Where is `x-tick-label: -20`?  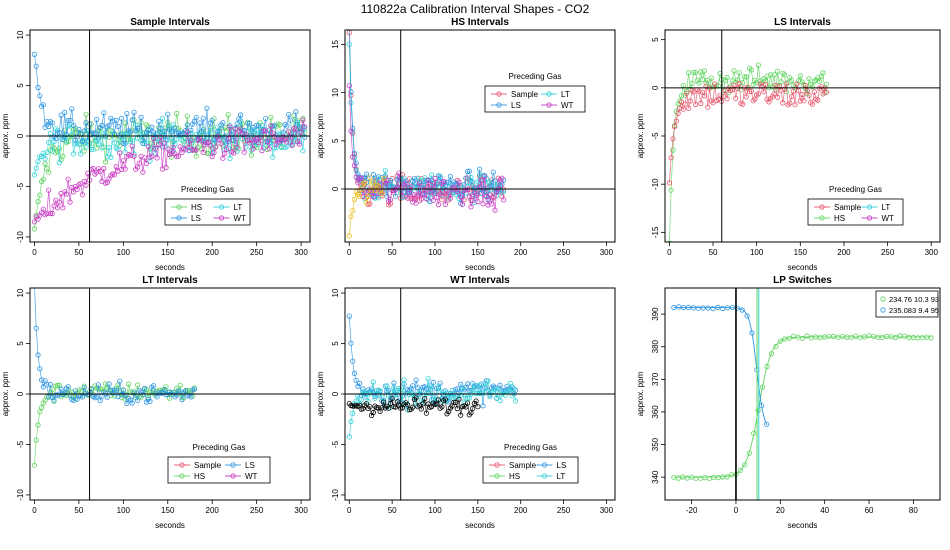
x-tick-label: -20 is located at coordinates (692, 510).